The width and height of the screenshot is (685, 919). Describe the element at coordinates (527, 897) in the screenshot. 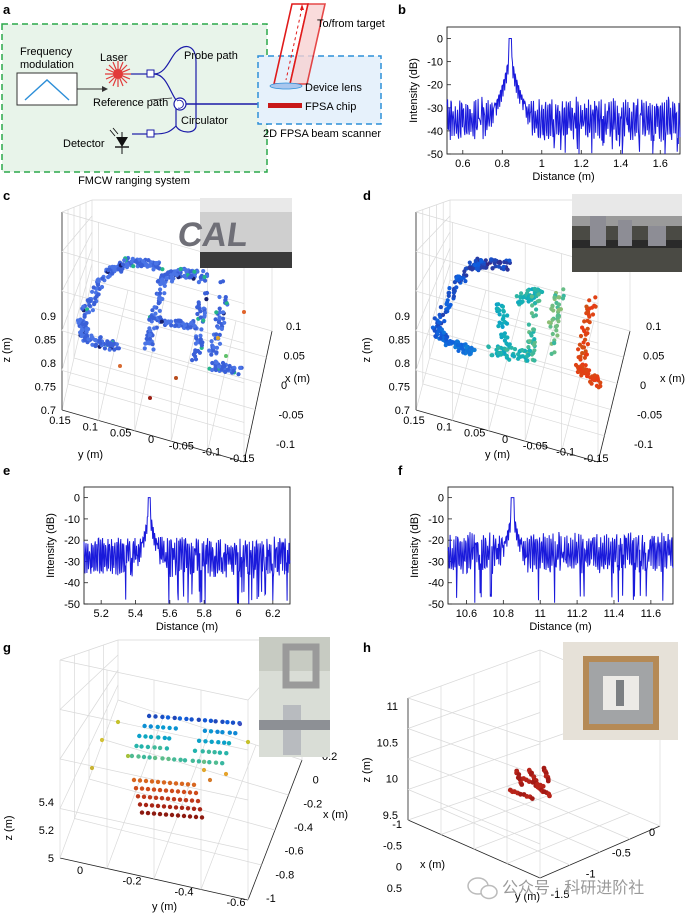

I see `panel-h-ylabel: y (m)` at that location.